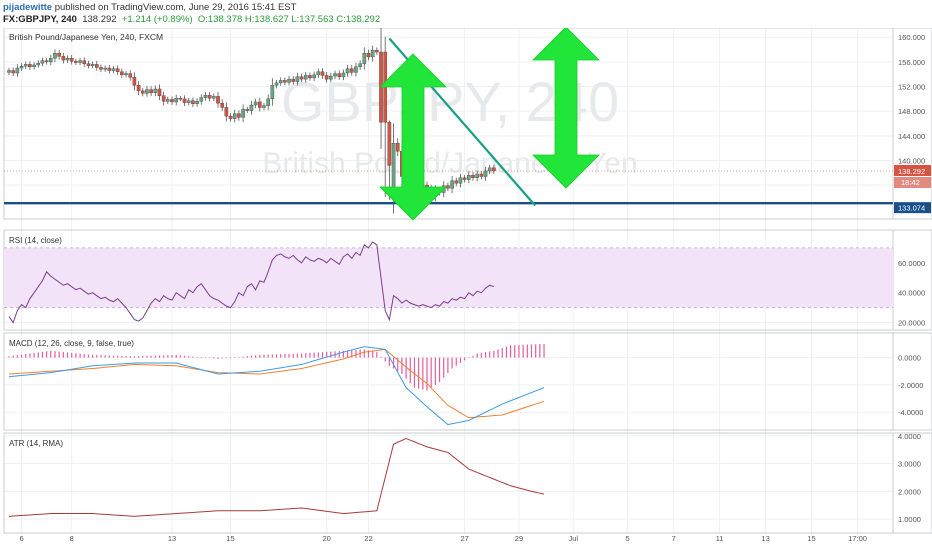 This screenshot has height=550, width=932. I want to click on countdown-tag-label: 18:42, so click(910, 182).